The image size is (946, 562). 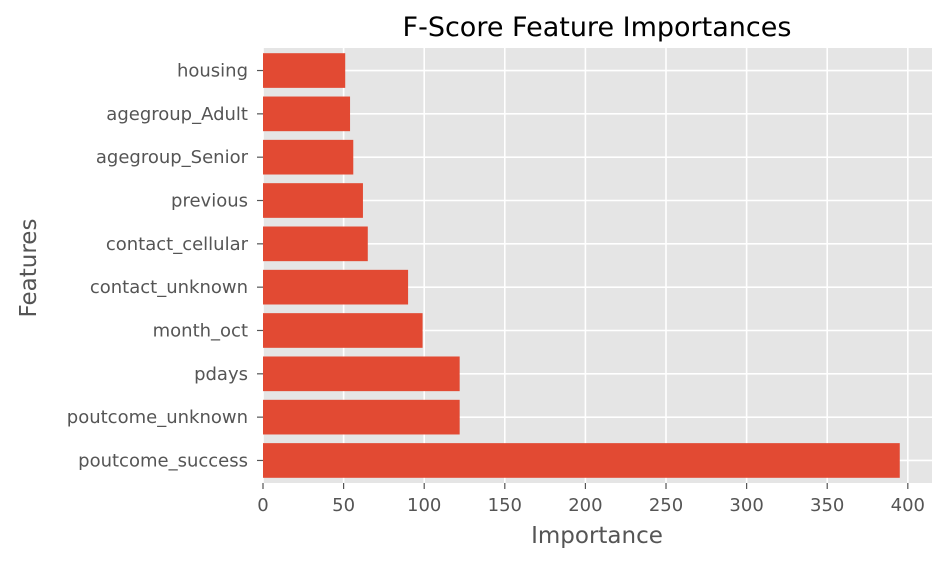 I want to click on y-tick-label: contact_unknown, so click(x=169, y=287).